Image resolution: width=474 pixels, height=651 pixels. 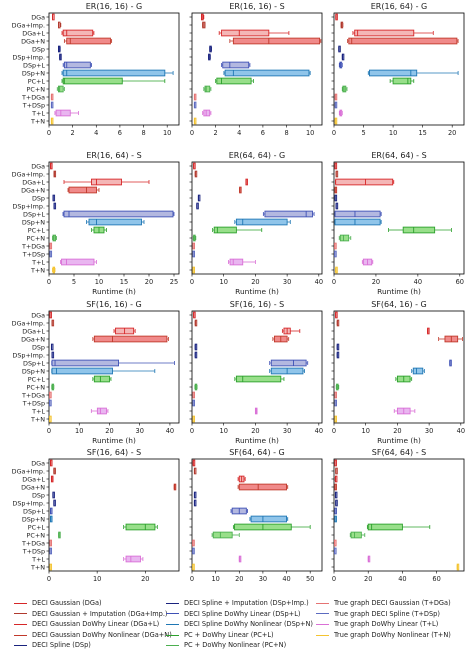 I want to click on panel-title: SF(16, 16) - S, so click(x=257, y=304).